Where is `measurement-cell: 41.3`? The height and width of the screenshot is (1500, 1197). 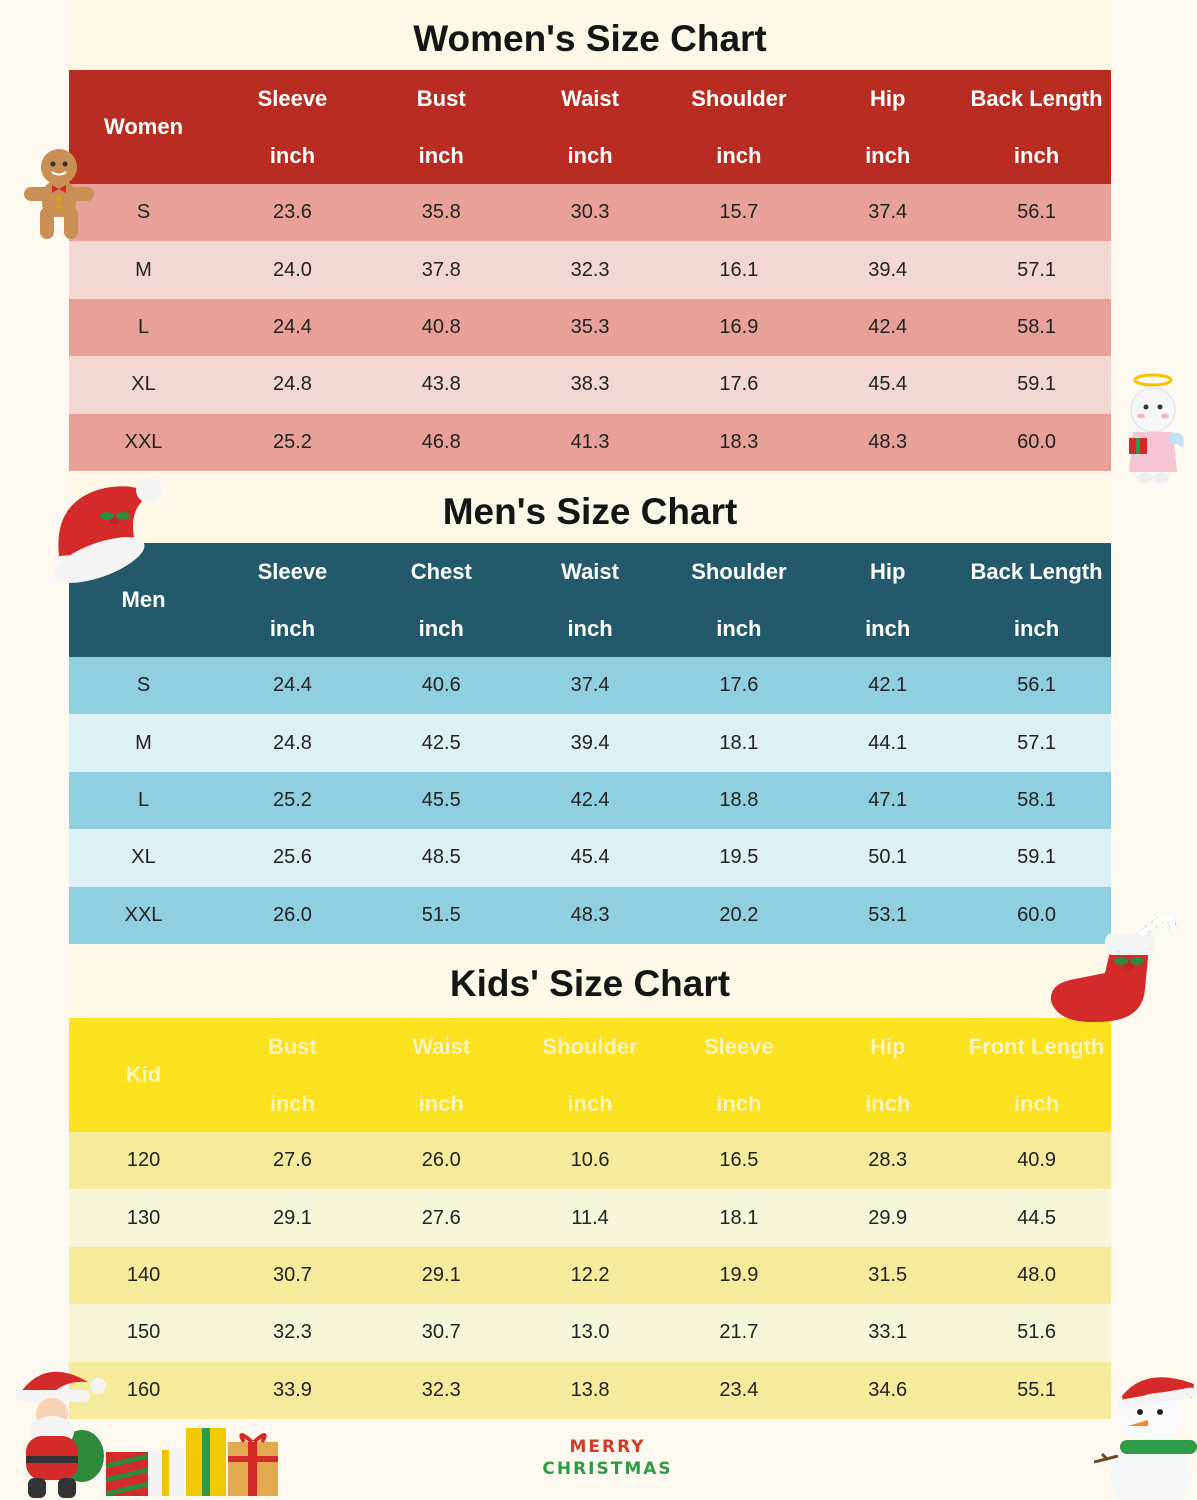
measurement-cell: 41.3 is located at coordinates (590, 442).